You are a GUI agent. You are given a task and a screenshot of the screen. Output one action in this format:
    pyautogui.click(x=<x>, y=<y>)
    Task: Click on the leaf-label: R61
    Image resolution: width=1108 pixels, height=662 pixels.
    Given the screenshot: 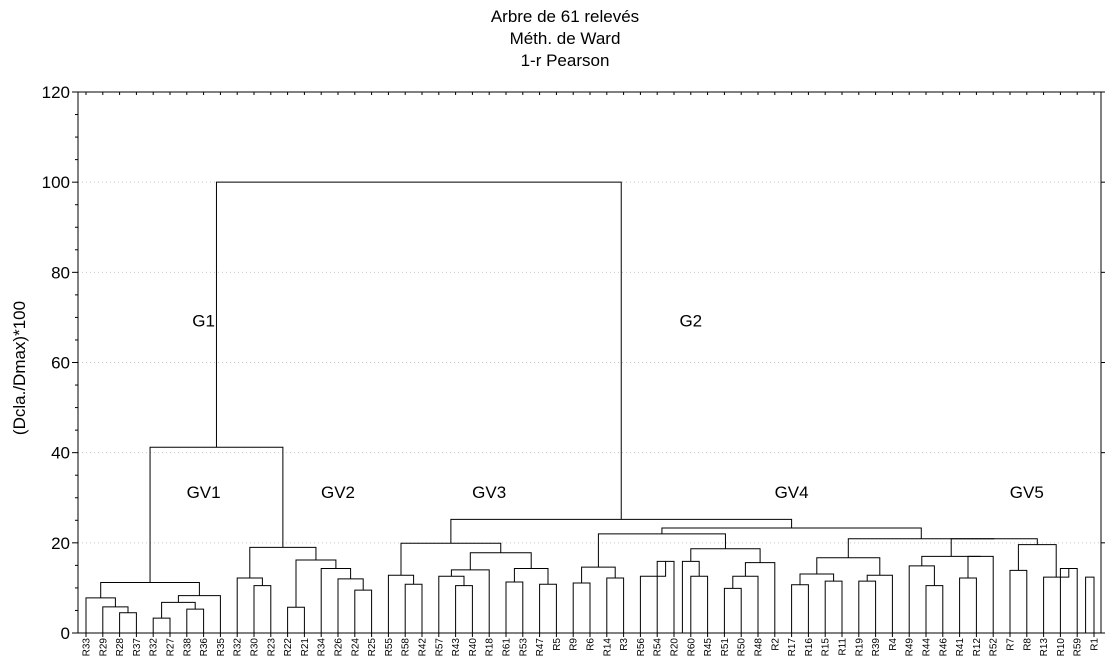 What is the action you would take?
    pyautogui.click(x=507, y=647)
    